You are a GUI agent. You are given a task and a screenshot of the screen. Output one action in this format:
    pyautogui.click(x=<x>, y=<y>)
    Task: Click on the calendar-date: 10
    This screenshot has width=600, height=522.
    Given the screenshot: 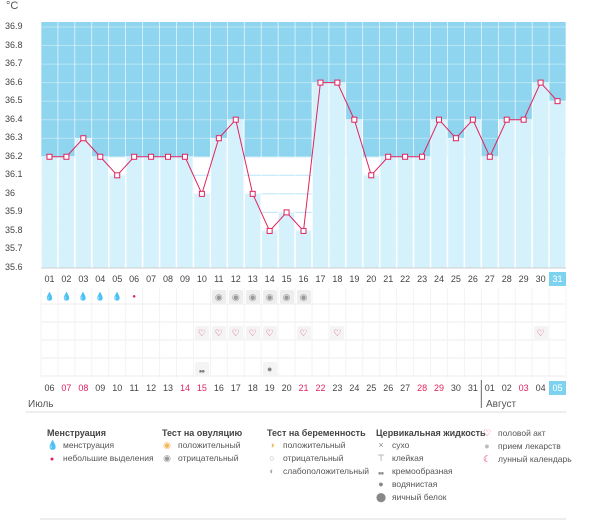 What is the action you would take?
    pyautogui.click(x=117, y=388)
    